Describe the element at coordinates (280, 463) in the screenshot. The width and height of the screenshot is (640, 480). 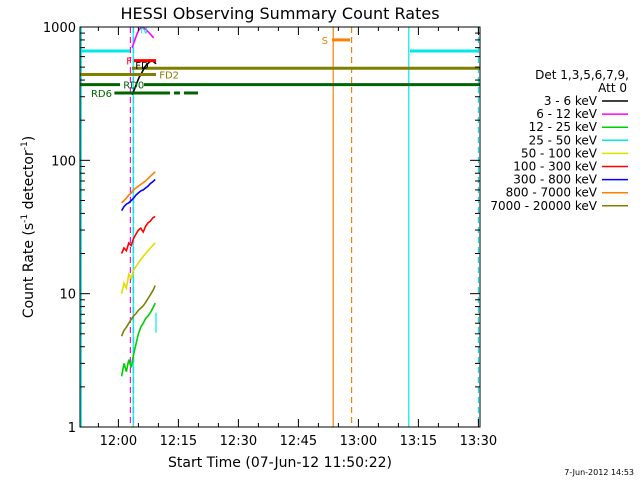
I see `x-axis-label: Start Time (07-Jun-12 11:50:22)` at that location.